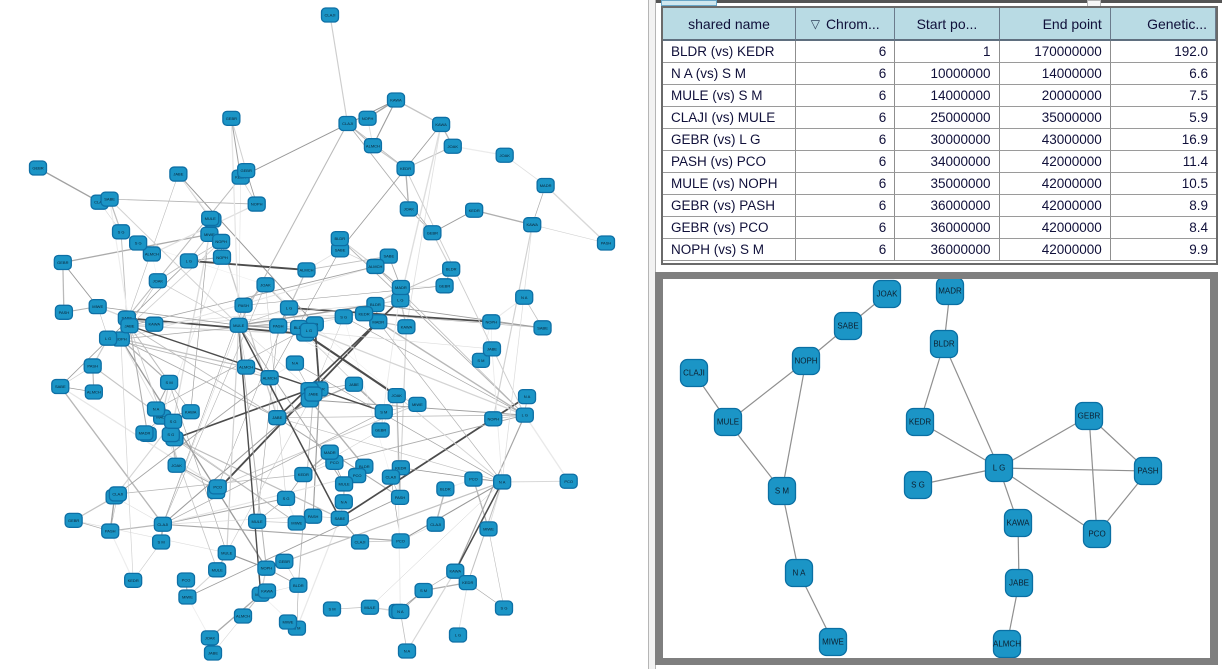 This screenshot has height=669, width=1222. I want to click on subnetwork-node-LG: L G, so click(999, 468).